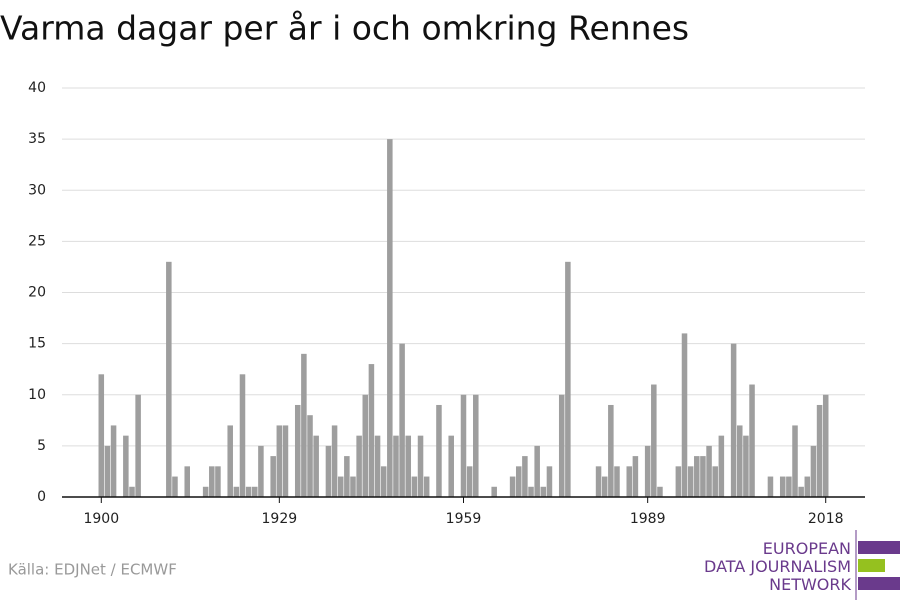 This screenshot has width=900, height=600. What do you see at coordinates (464, 519) in the screenshot?
I see `x-tick-label: 1959` at bounding box center [464, 519].